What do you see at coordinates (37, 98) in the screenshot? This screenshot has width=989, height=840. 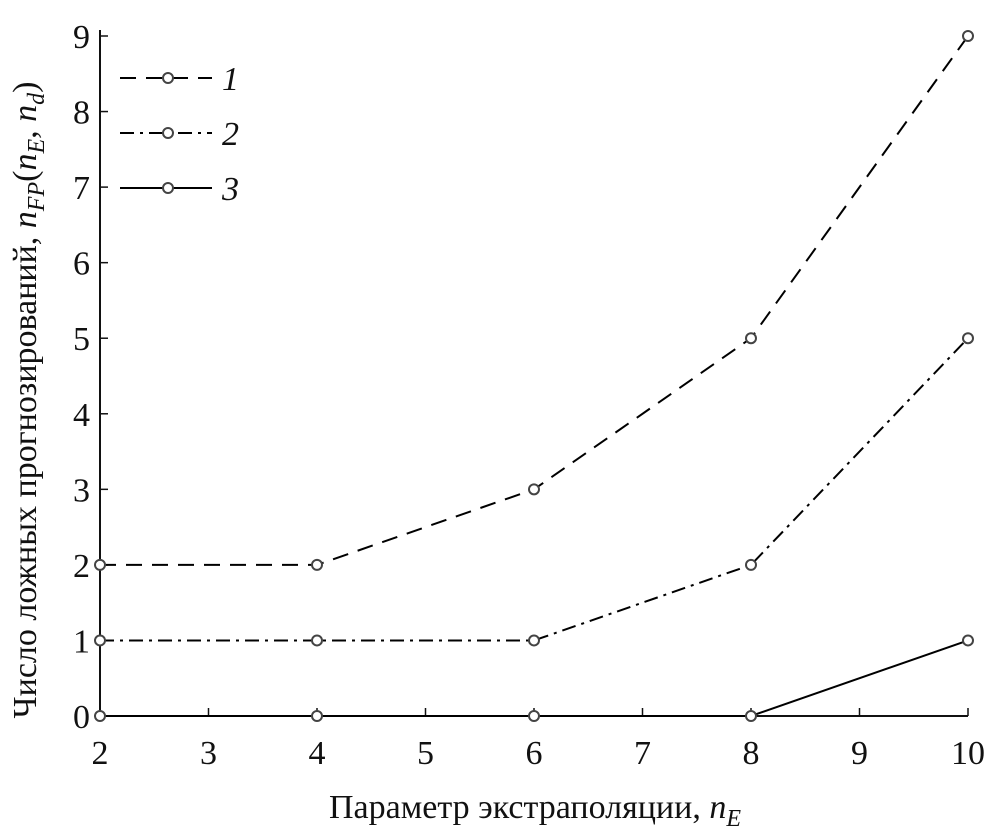 I see `y-label-sub: d` at bounding box center [37, 98].